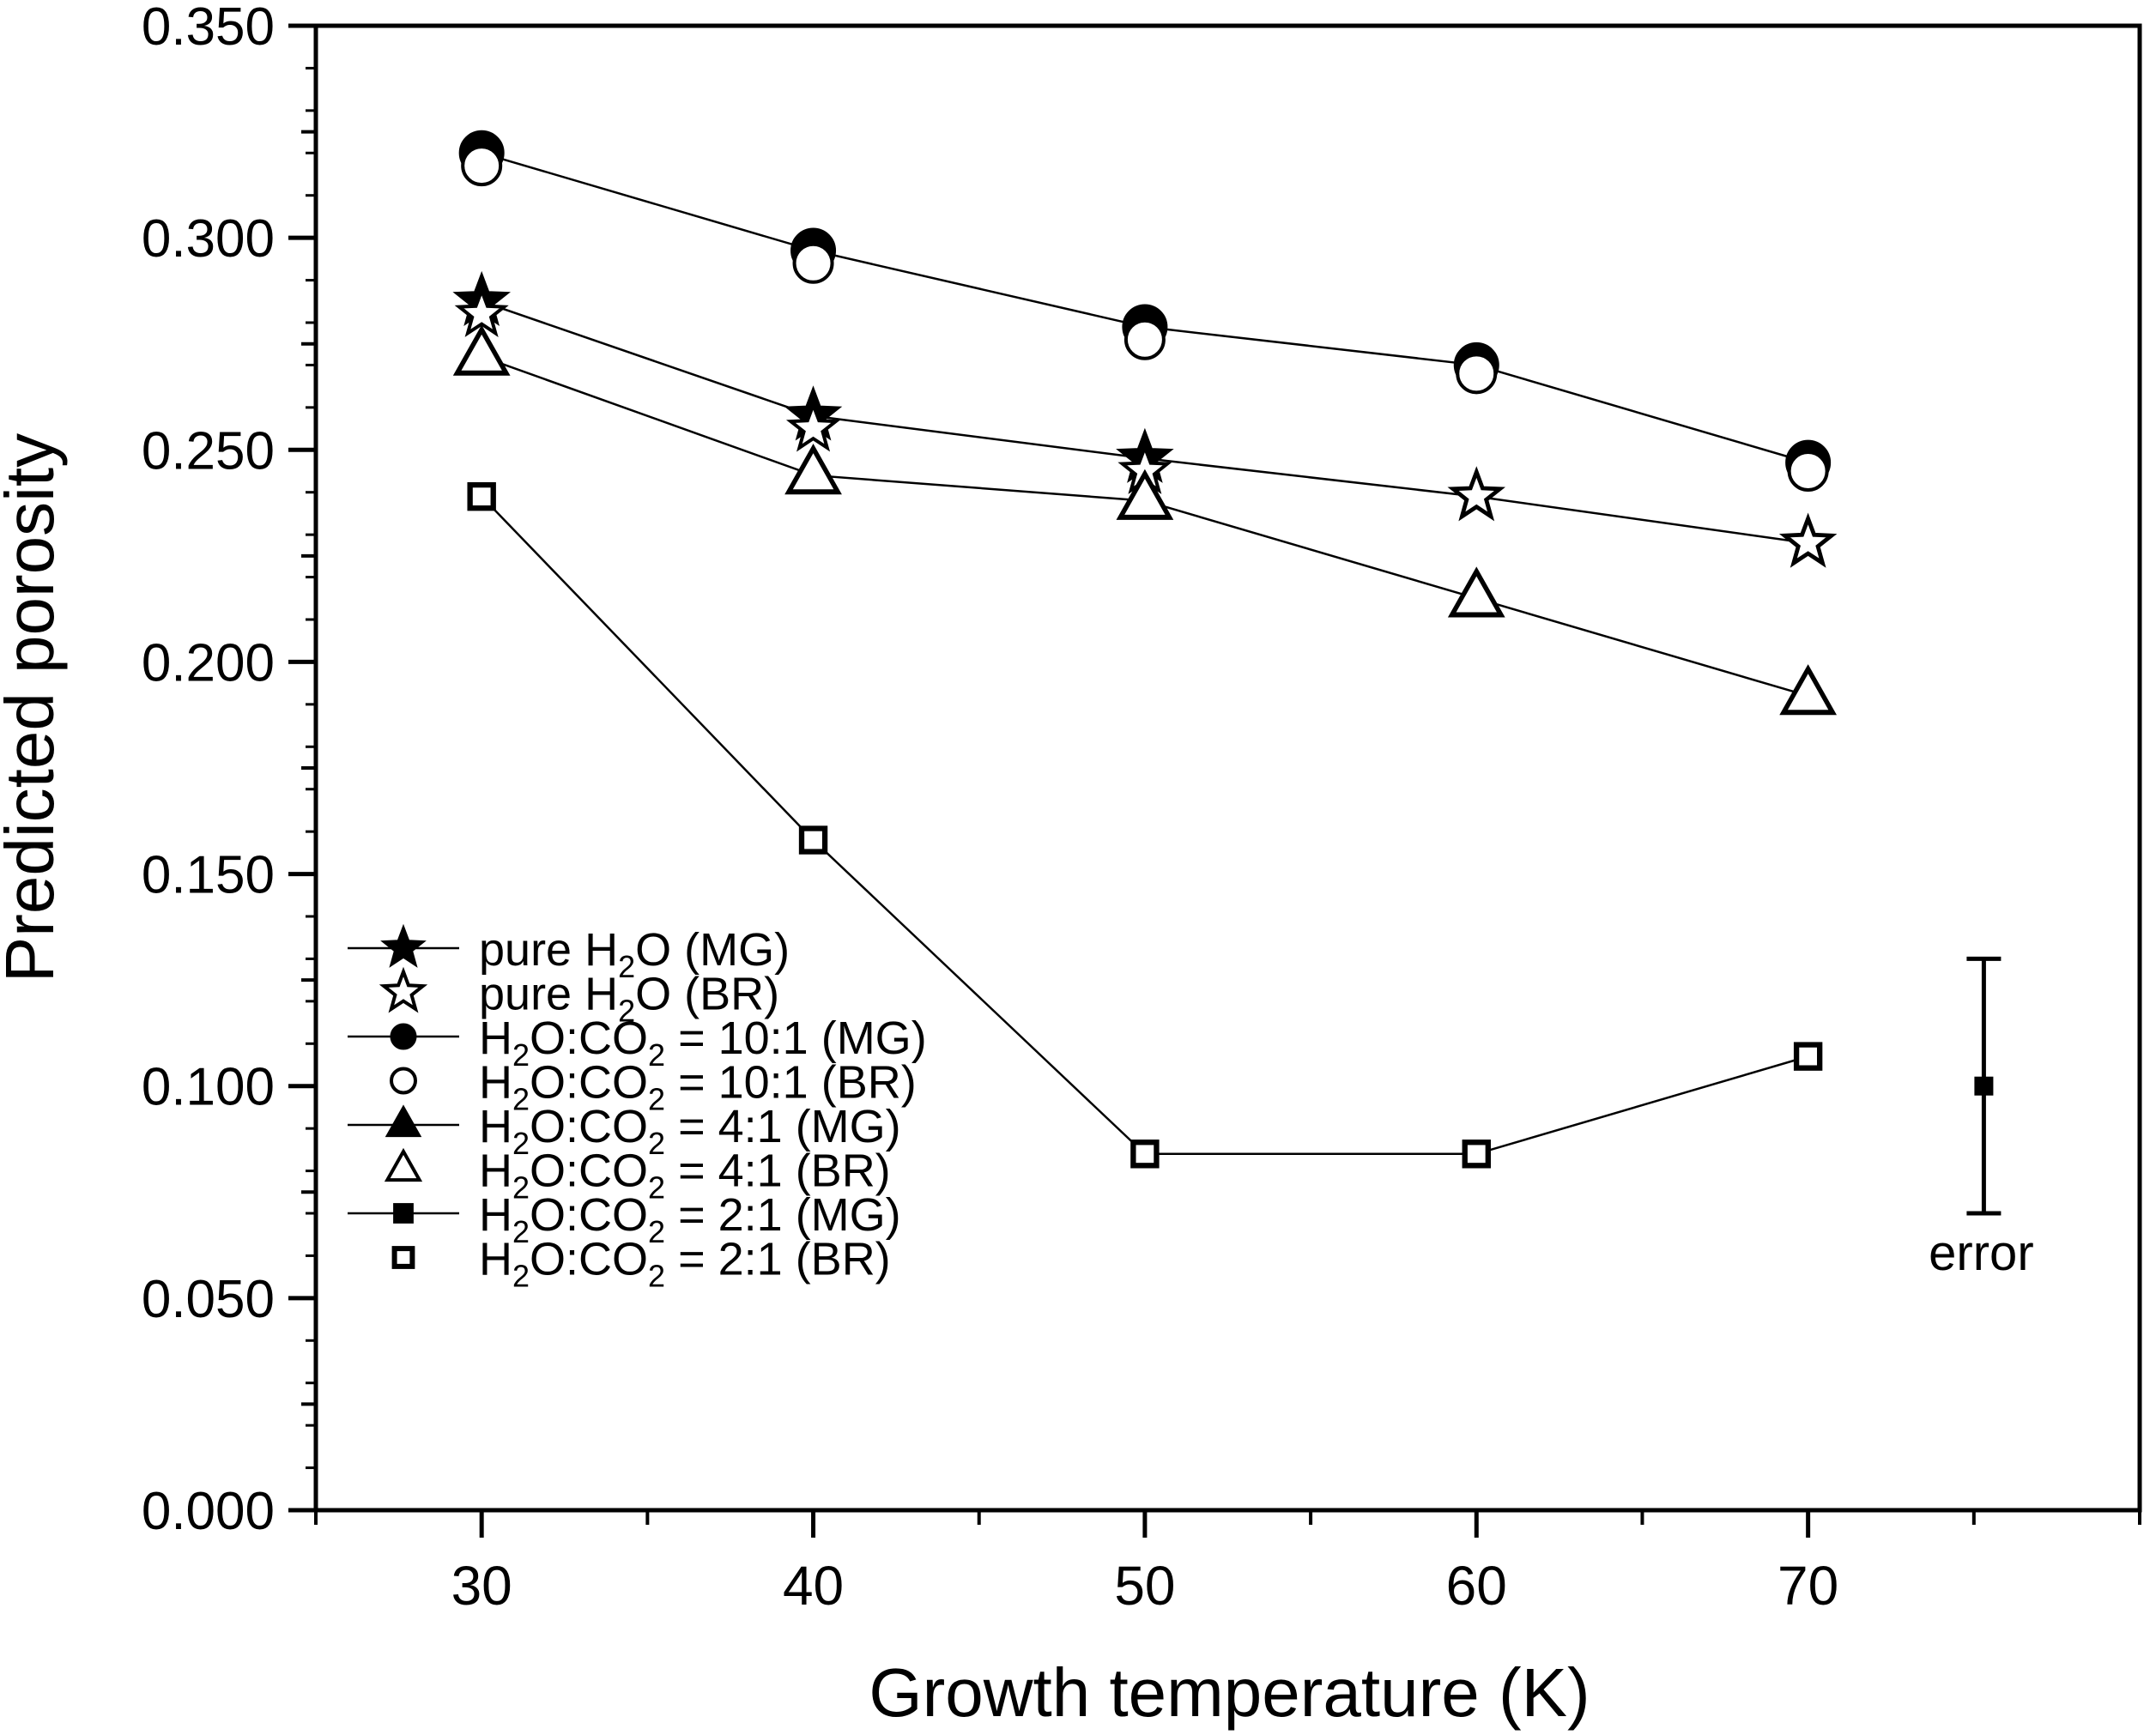  What do you see at coordinates (1981, 1253) in the screenshot?
I see `error-label: error` at bounding box center [1981, 1253].